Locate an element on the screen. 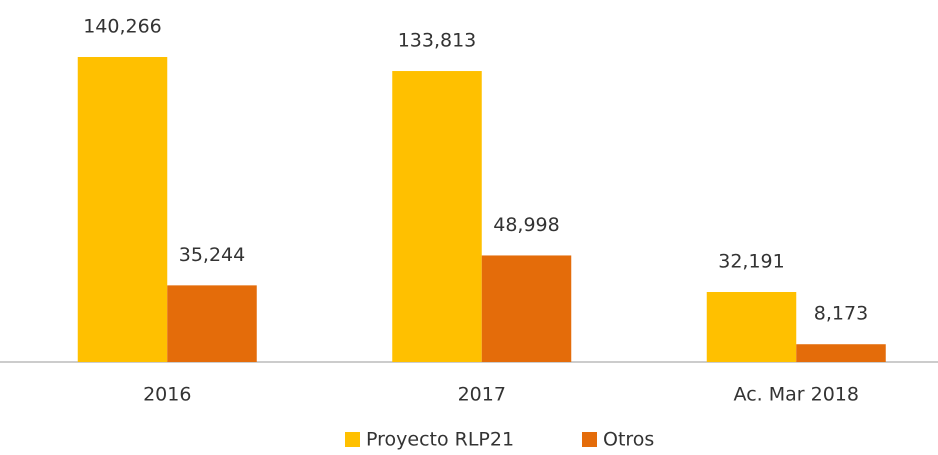 This screenshot has height=455, width=938. legend-label: Proyecto RLP21 is located at coordinates (440, 440).